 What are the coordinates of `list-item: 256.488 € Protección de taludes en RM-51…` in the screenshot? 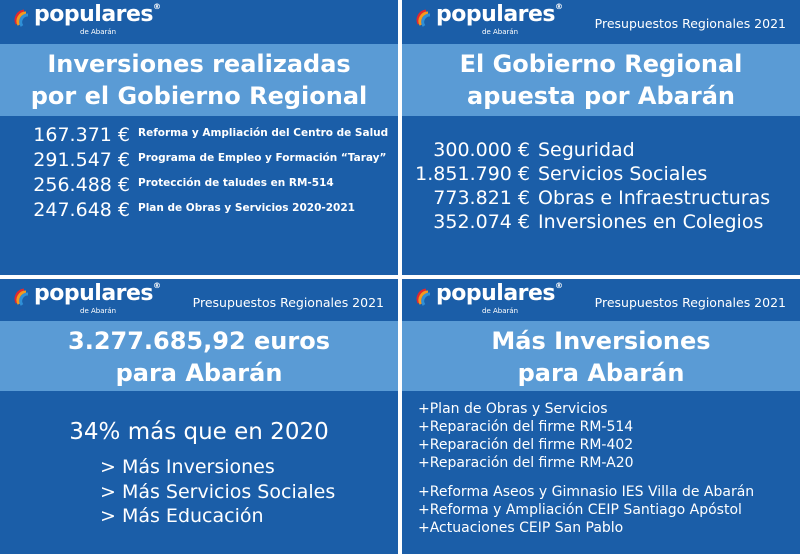 It's located at (199, 184).